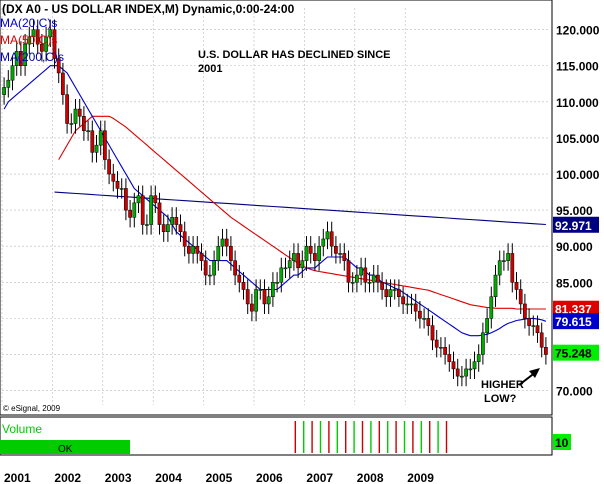 Image resolution: width=604 pixels, height=484 pixels. I want to click on volume-label: Volume, so click(22, 429).